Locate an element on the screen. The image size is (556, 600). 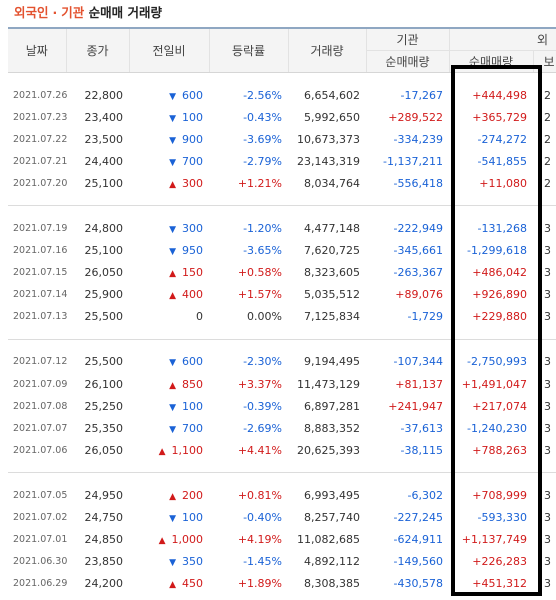
up-arrow-icon: ▲ is located at coordinates (172, 496).